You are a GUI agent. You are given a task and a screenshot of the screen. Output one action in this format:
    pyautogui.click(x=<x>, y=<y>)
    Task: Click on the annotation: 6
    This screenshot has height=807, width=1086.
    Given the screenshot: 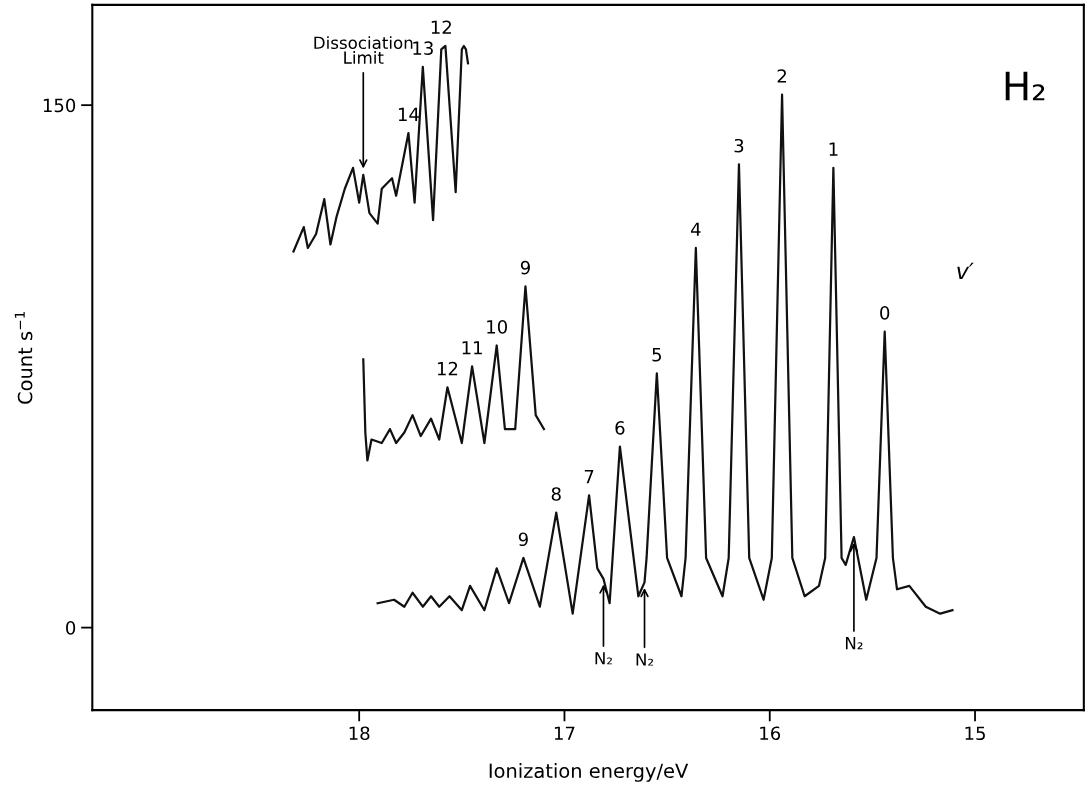 What is the action you would take?
    pyautogui.click(x=620, y=428)
    